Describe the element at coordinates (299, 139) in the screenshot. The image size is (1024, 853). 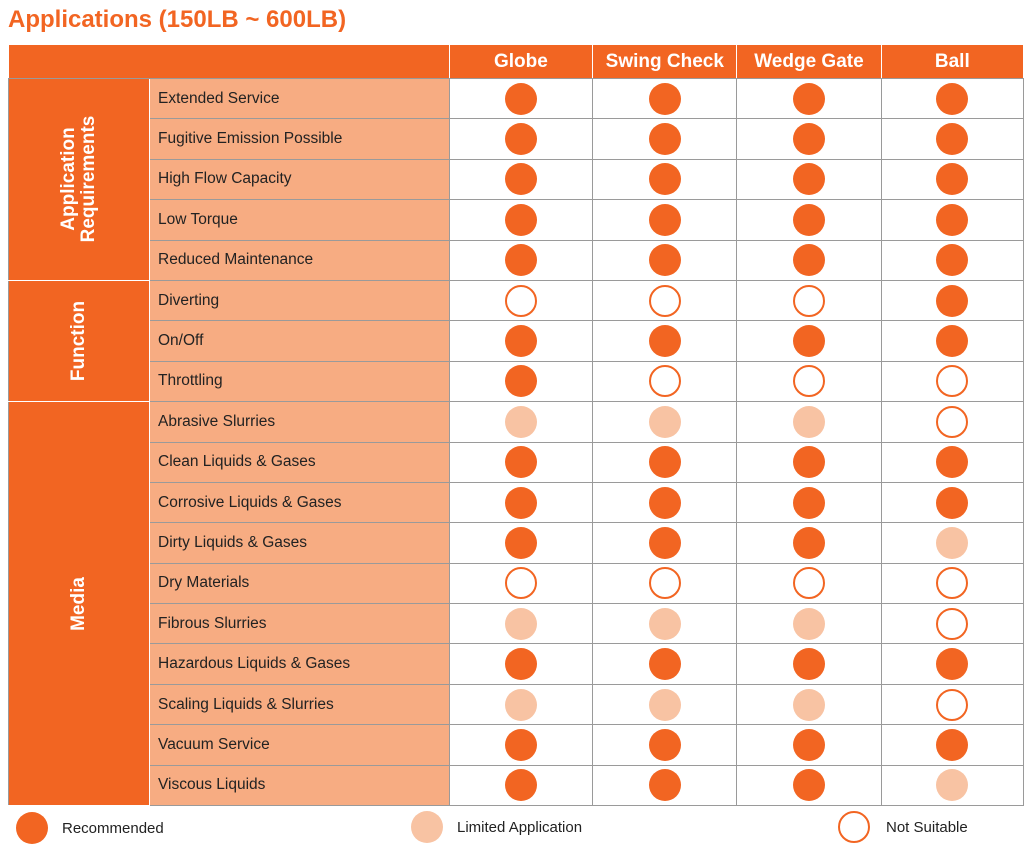
I see `row-label: Fugitive Emission Possible` at that location.